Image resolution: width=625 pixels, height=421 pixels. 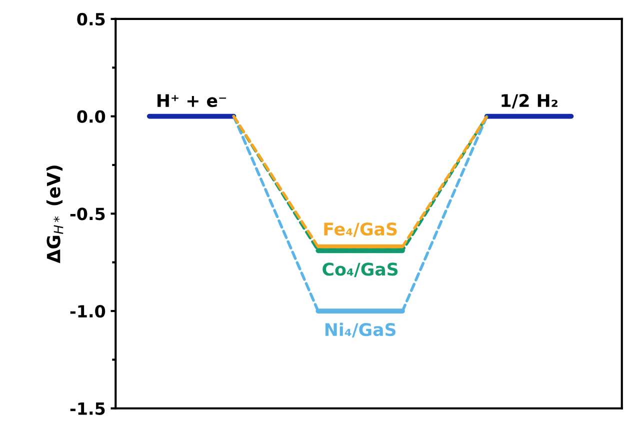 I want to click on annotation: H⁺ + e⁻, so click(x=192, y=101).